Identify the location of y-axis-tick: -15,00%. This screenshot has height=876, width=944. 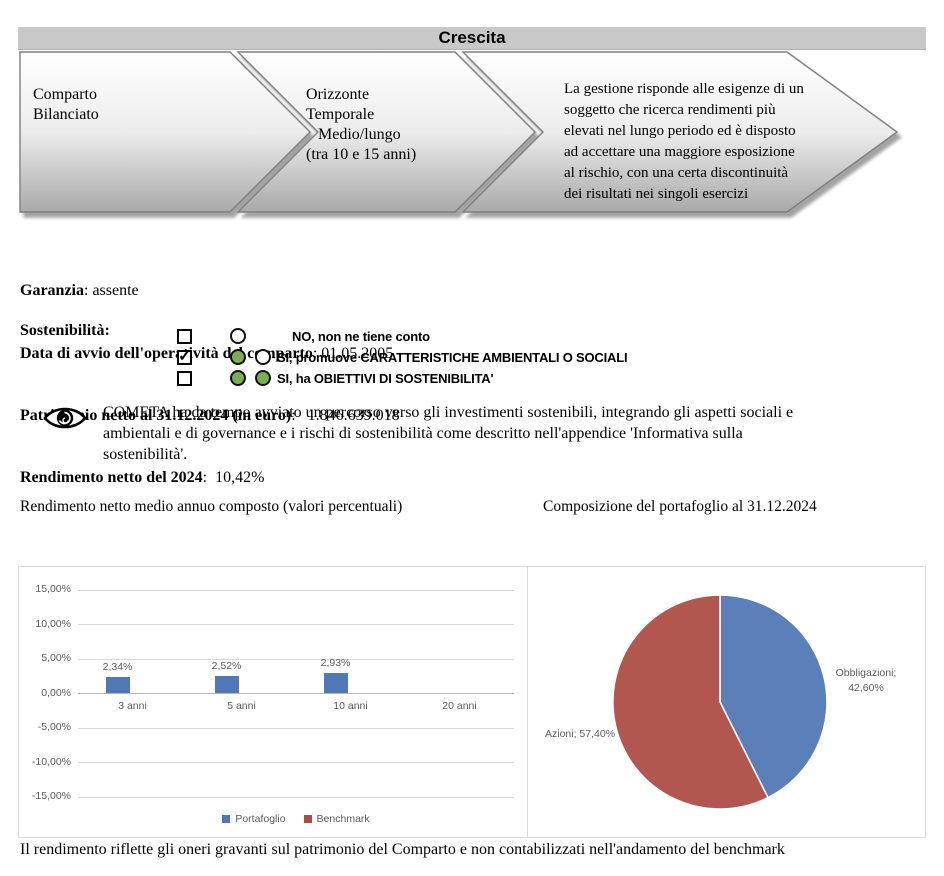
(51, 796).